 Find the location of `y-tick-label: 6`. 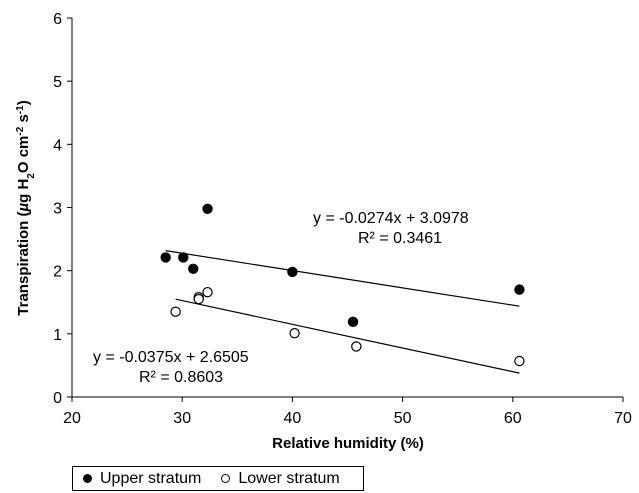

y-tick-label: 6 is located at coordinates (57, 19).